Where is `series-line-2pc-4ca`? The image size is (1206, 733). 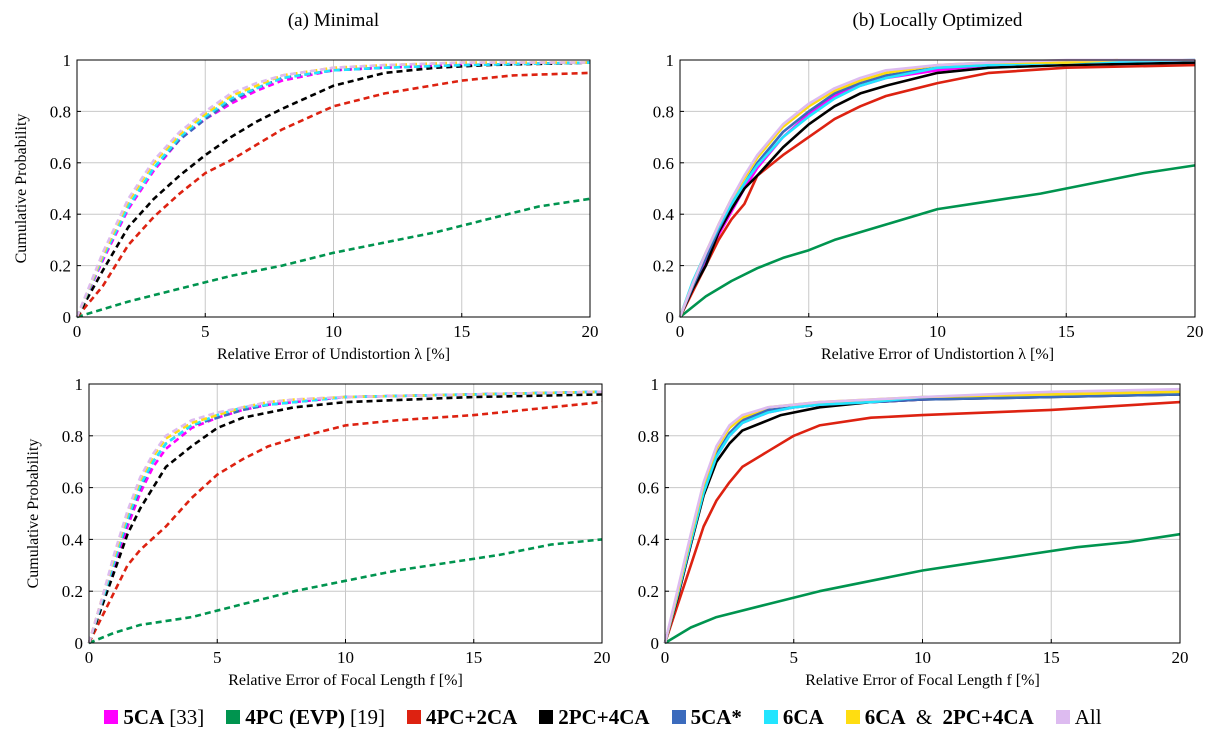 series-line-2pc-4ca is located at coordinates (345, 518).